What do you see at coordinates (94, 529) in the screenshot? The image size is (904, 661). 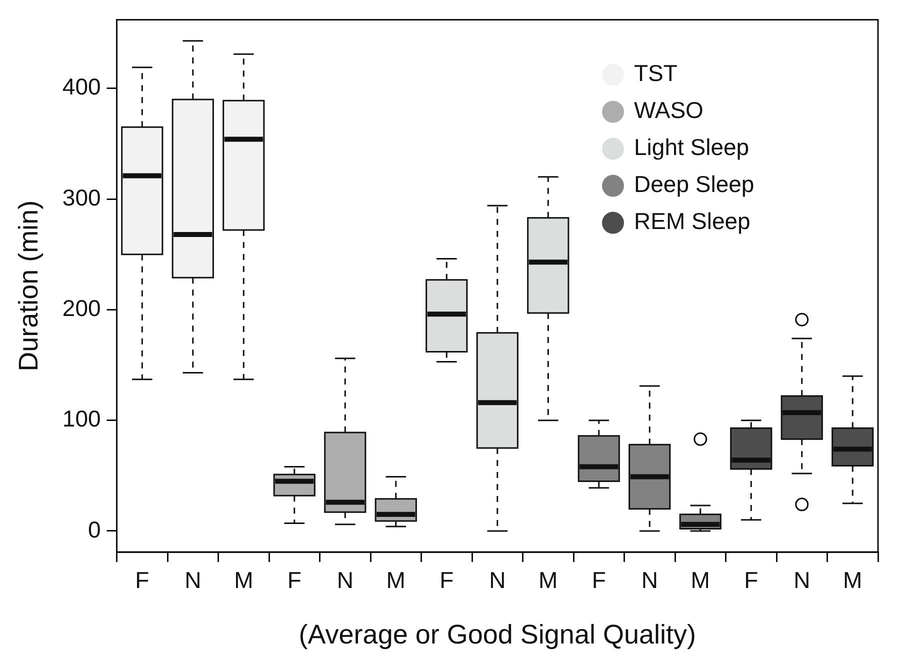 I see `y-tick-label: 0` at bounding box center [94, 529].